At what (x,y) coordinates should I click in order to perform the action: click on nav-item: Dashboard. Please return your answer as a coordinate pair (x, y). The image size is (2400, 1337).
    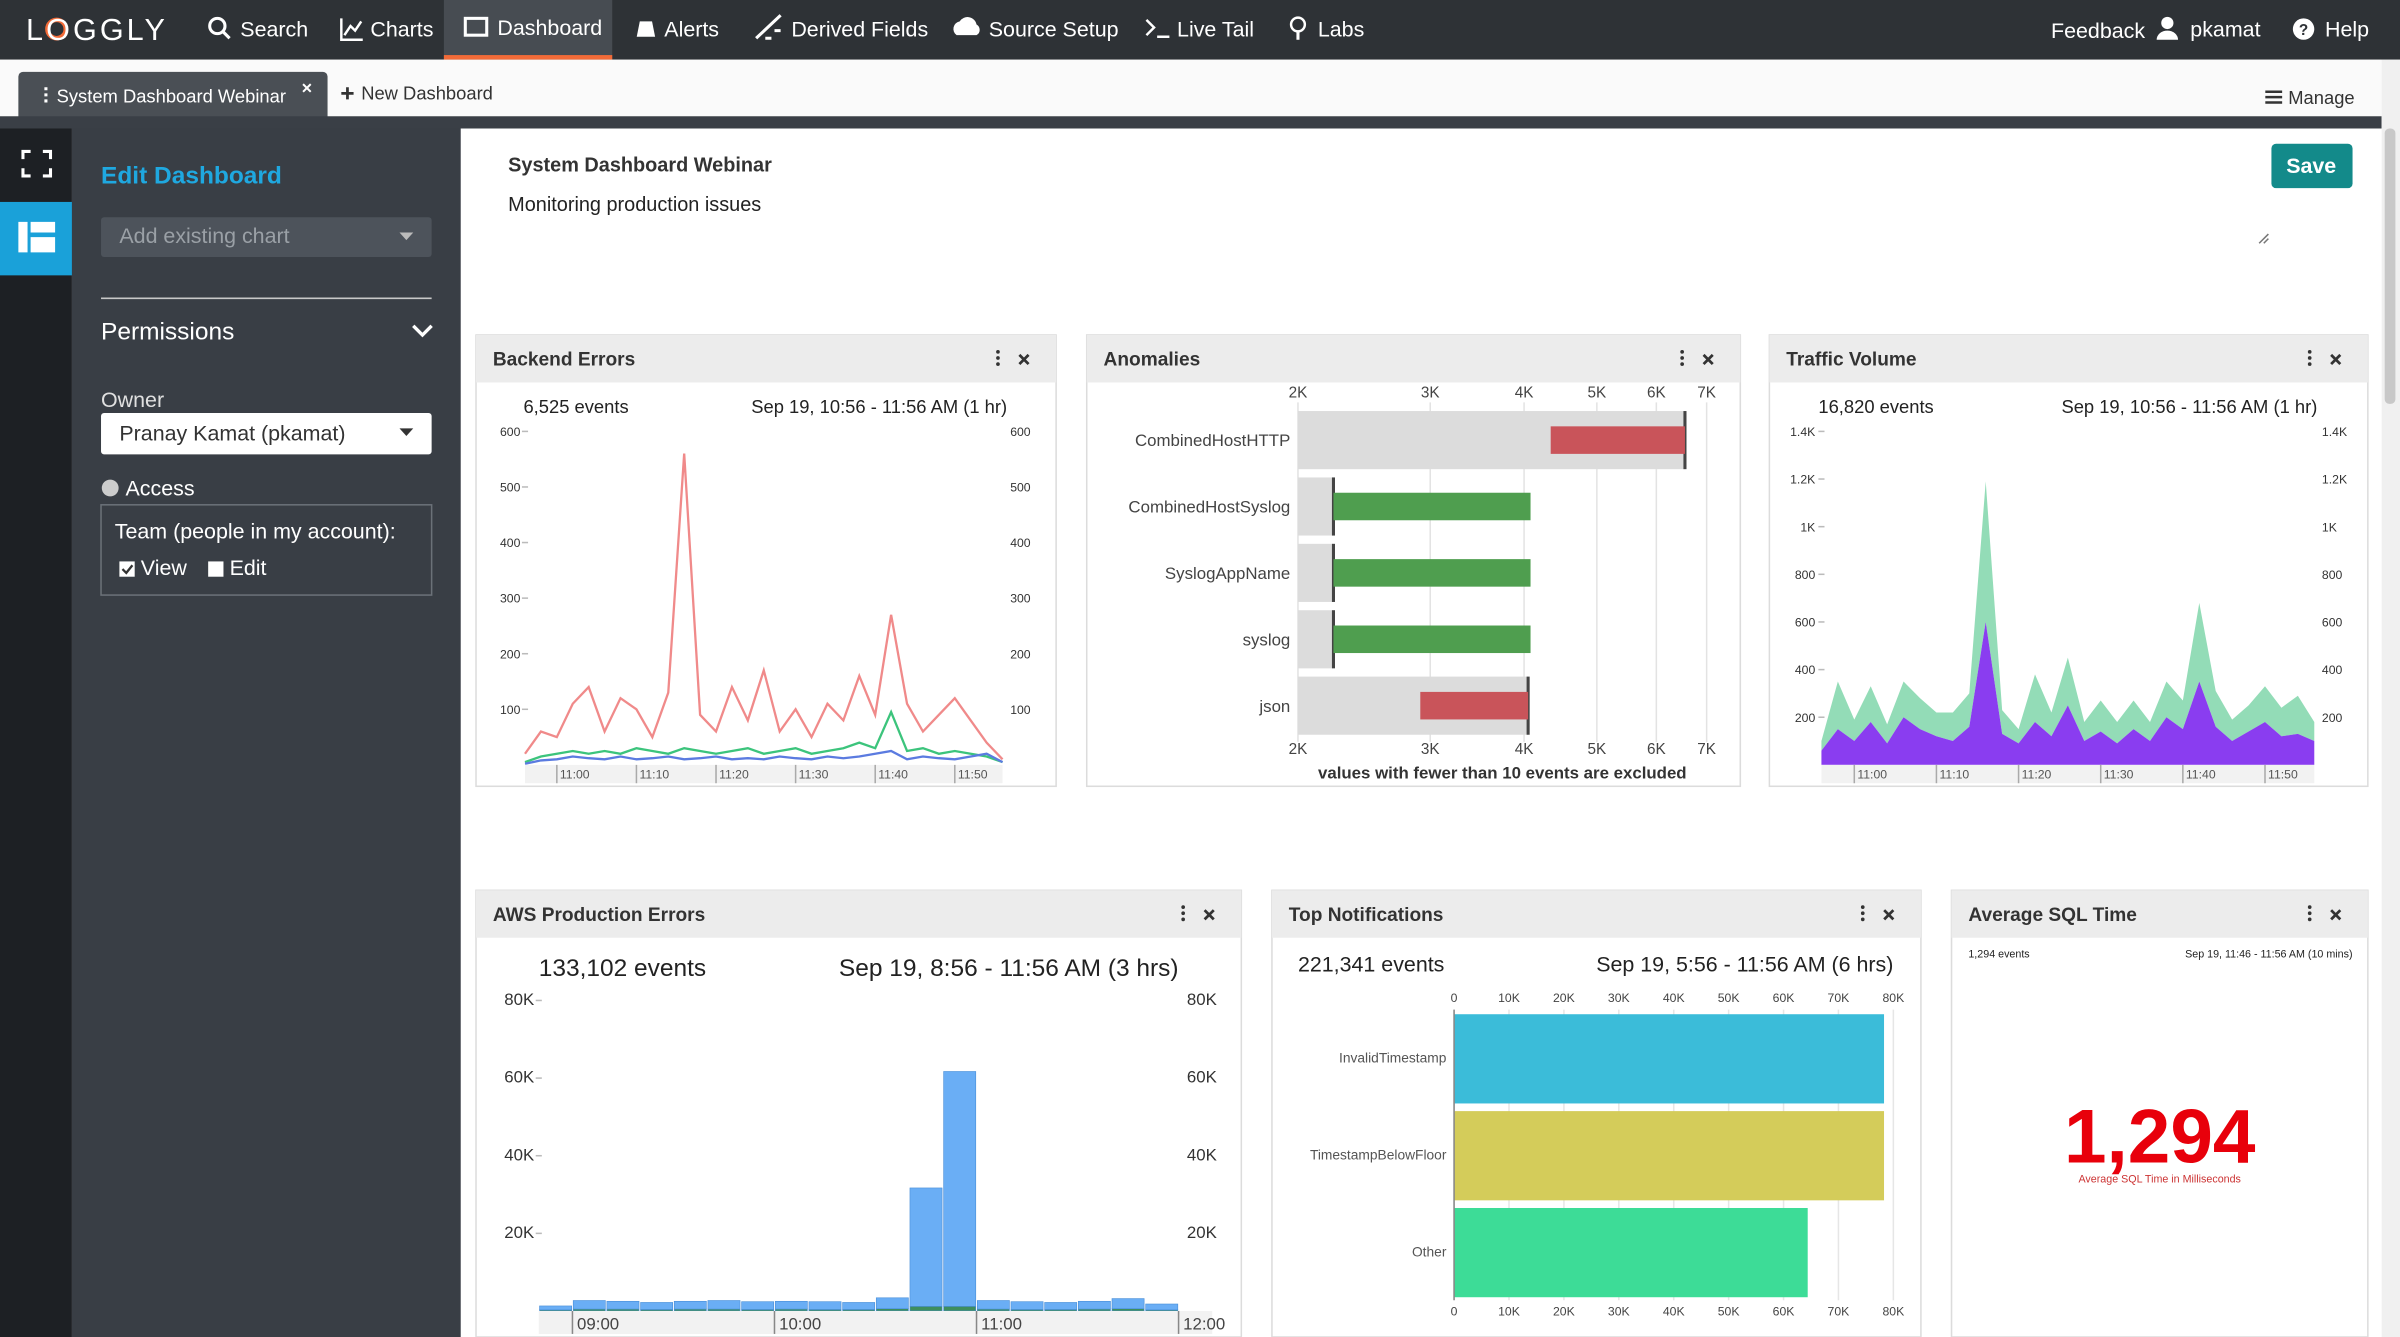
    Looking at the image, I should click on (549, 28).